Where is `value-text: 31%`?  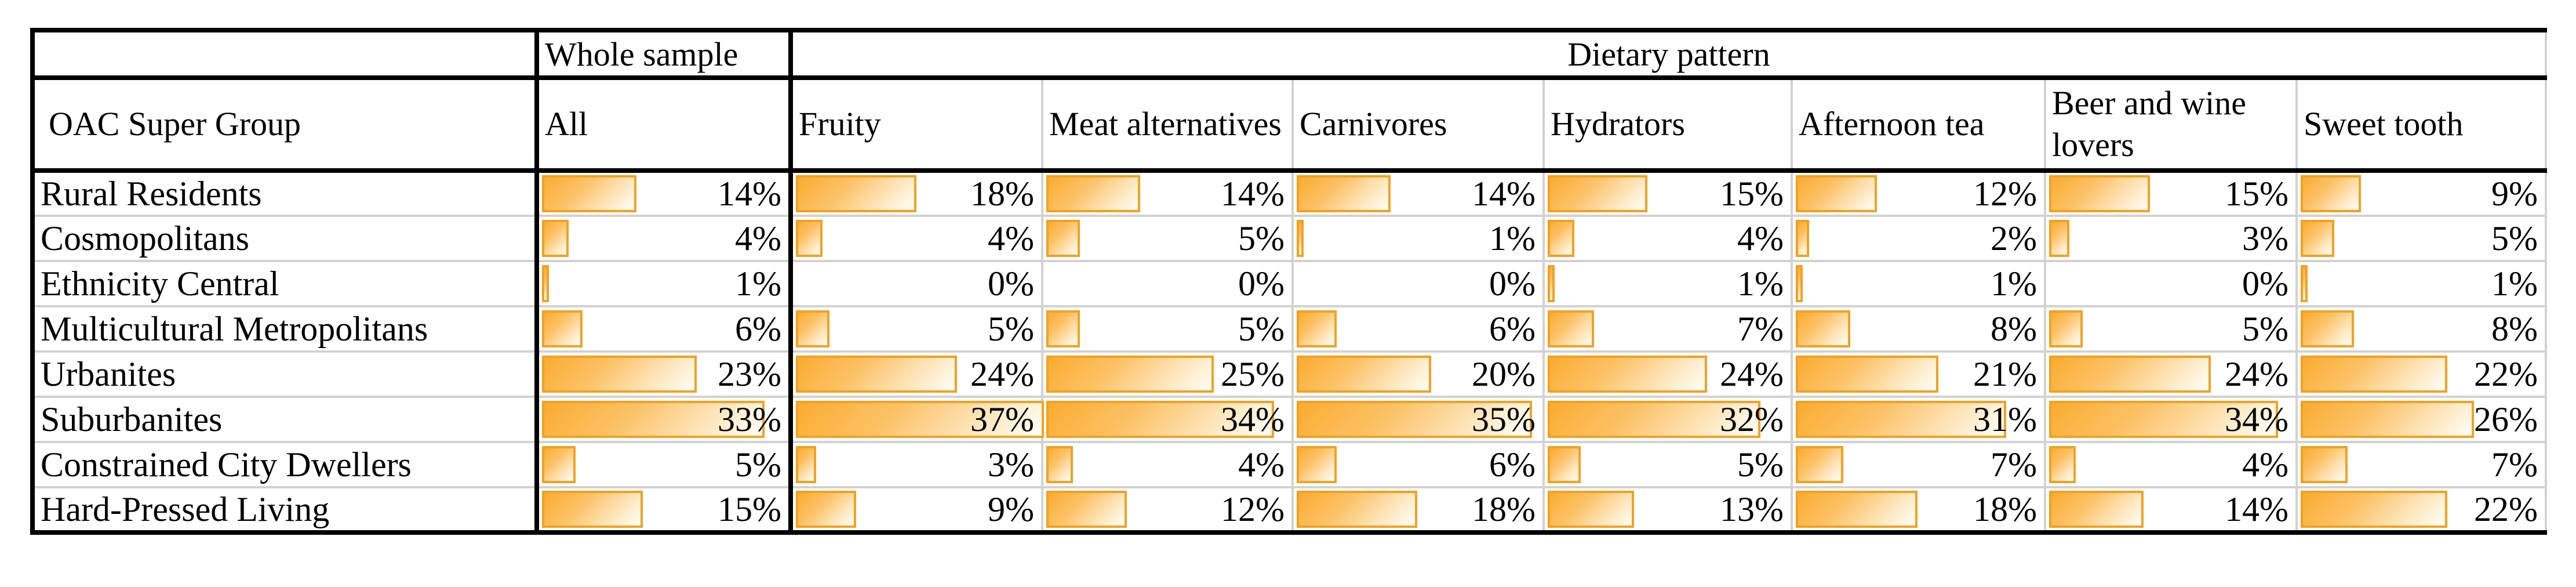 value-text: 31% is located at coordinates (2005, 419).